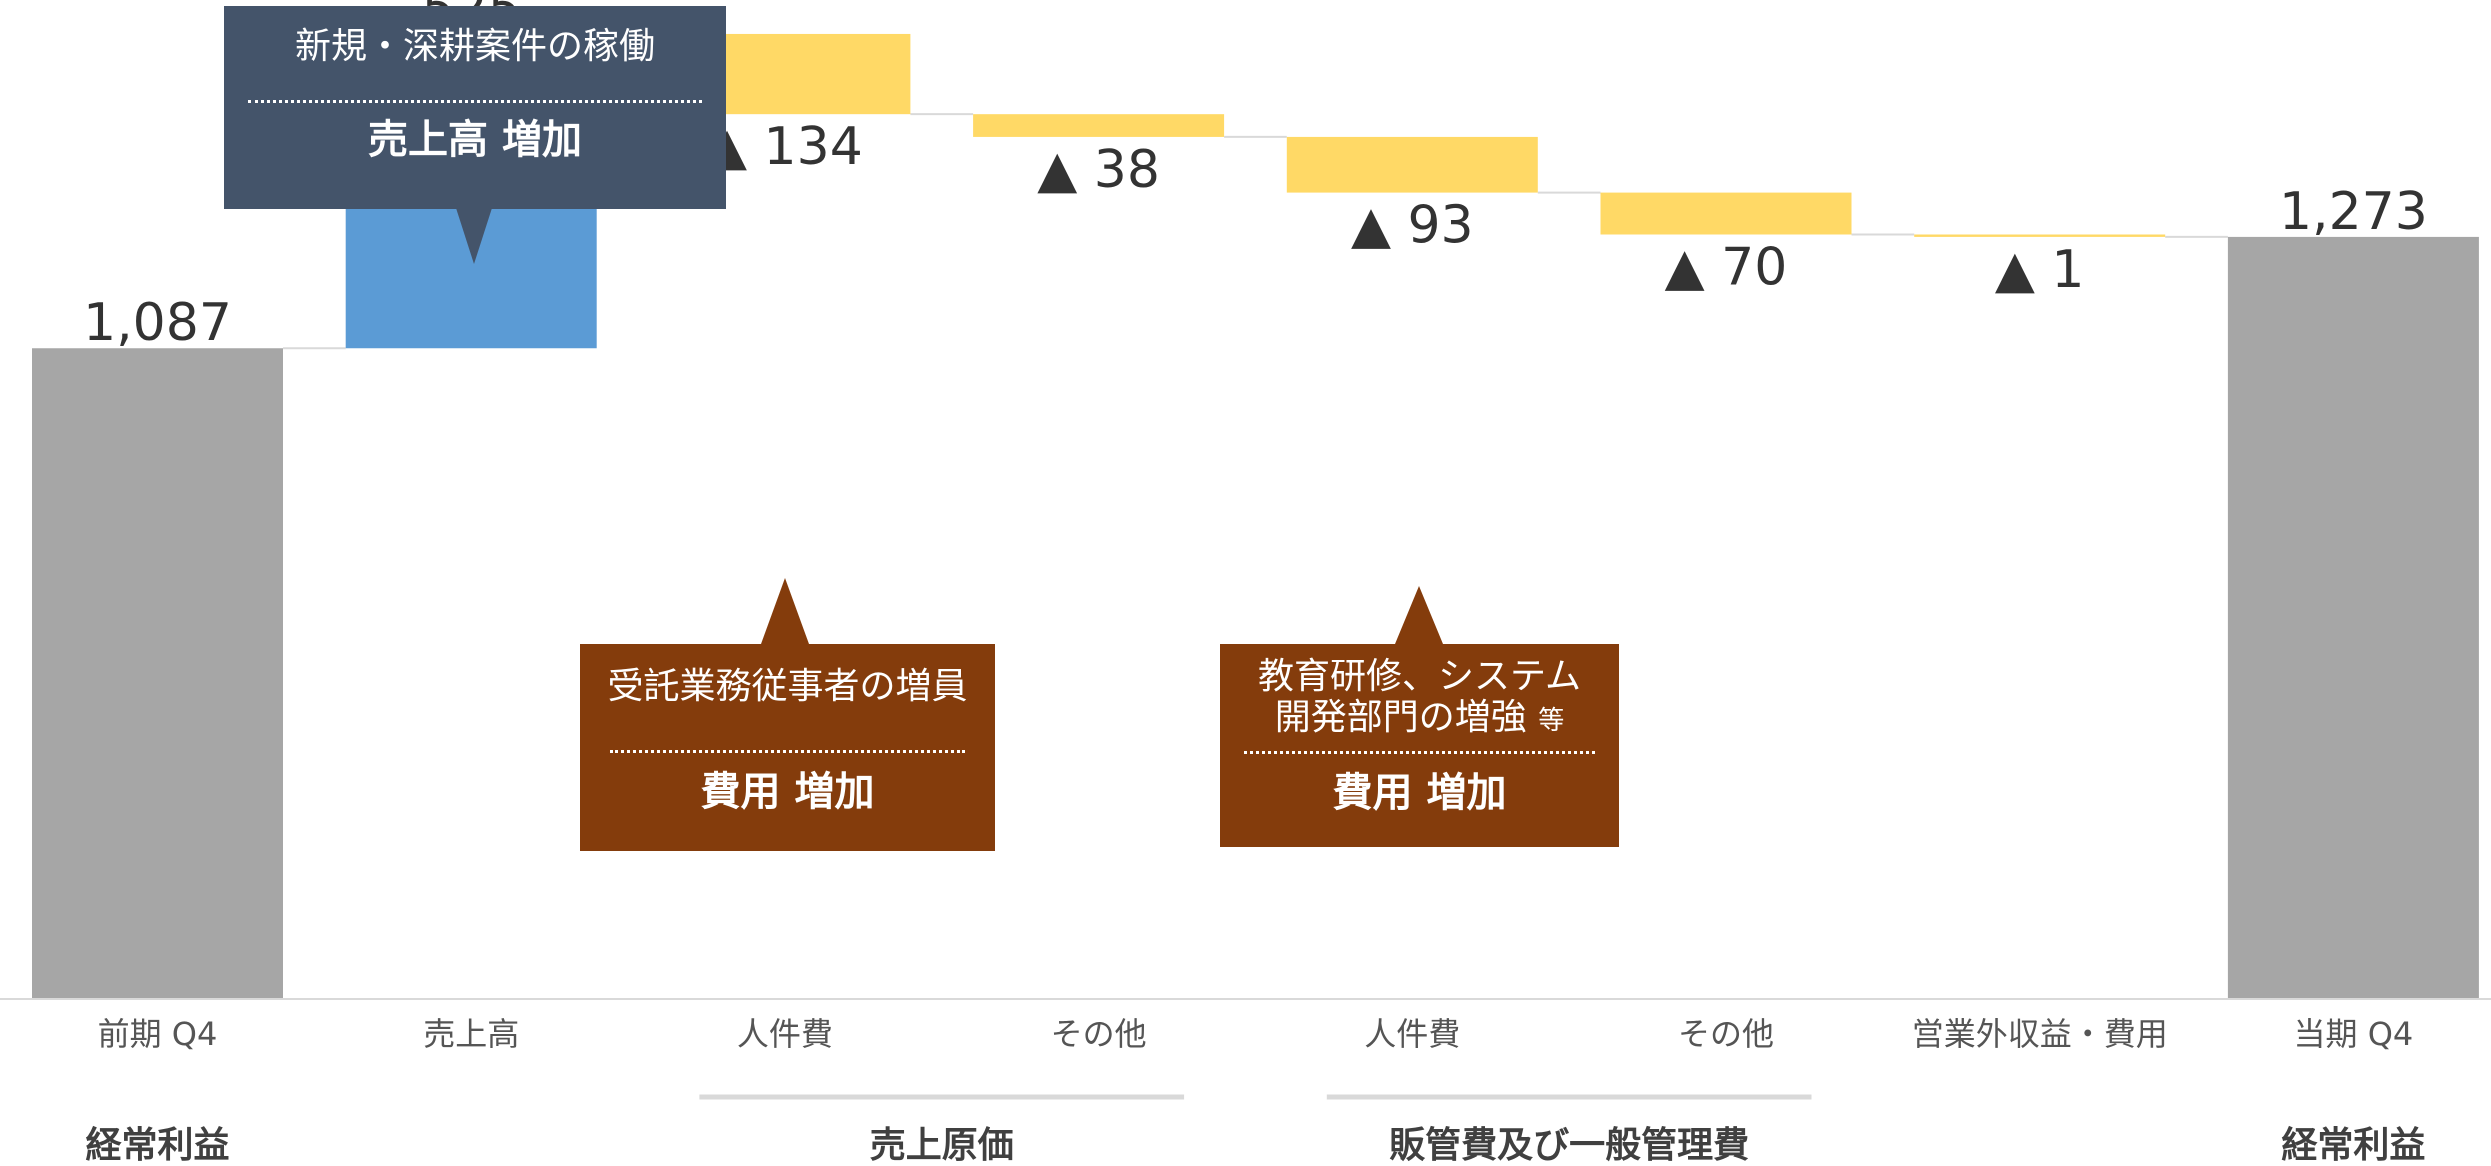 This screenshot has width=2491, height=1166. I want to click on callout-cost-right-heading: 費用 増加, so click(1419, 793).